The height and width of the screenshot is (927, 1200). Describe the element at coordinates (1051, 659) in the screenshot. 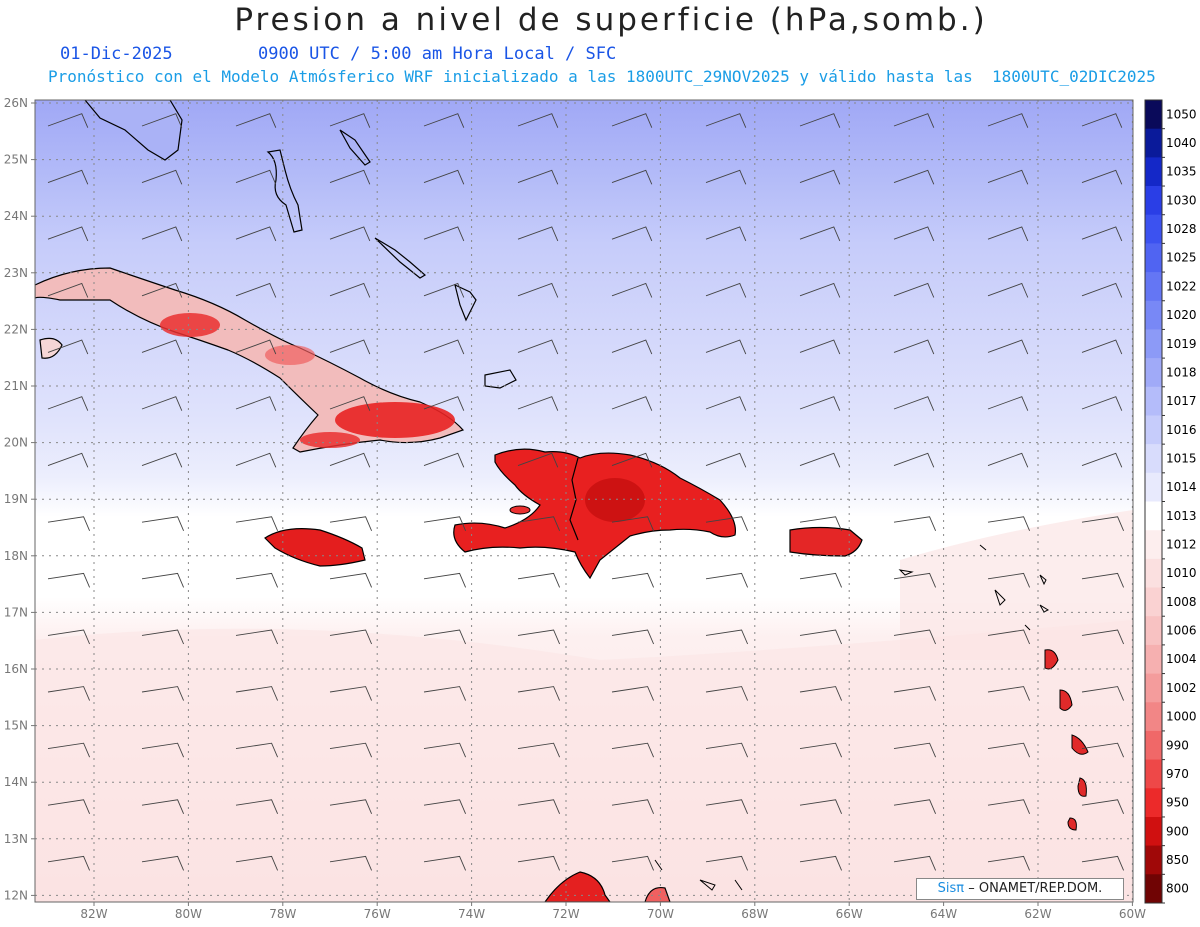

I see `guadeloupe-island` at that location.